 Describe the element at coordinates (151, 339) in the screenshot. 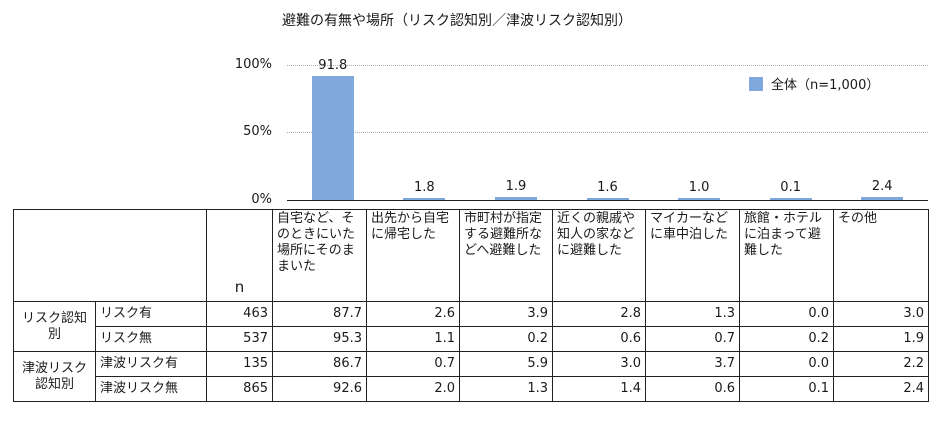

I see `row-label: リスク無` at that location.